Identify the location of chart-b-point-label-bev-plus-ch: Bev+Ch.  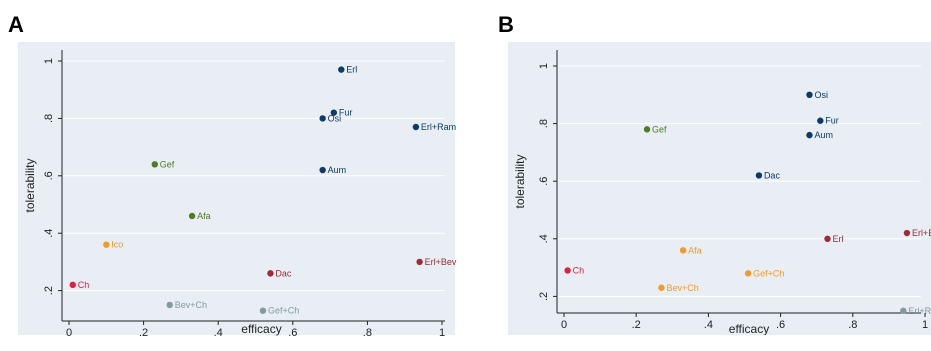
(682, 288).